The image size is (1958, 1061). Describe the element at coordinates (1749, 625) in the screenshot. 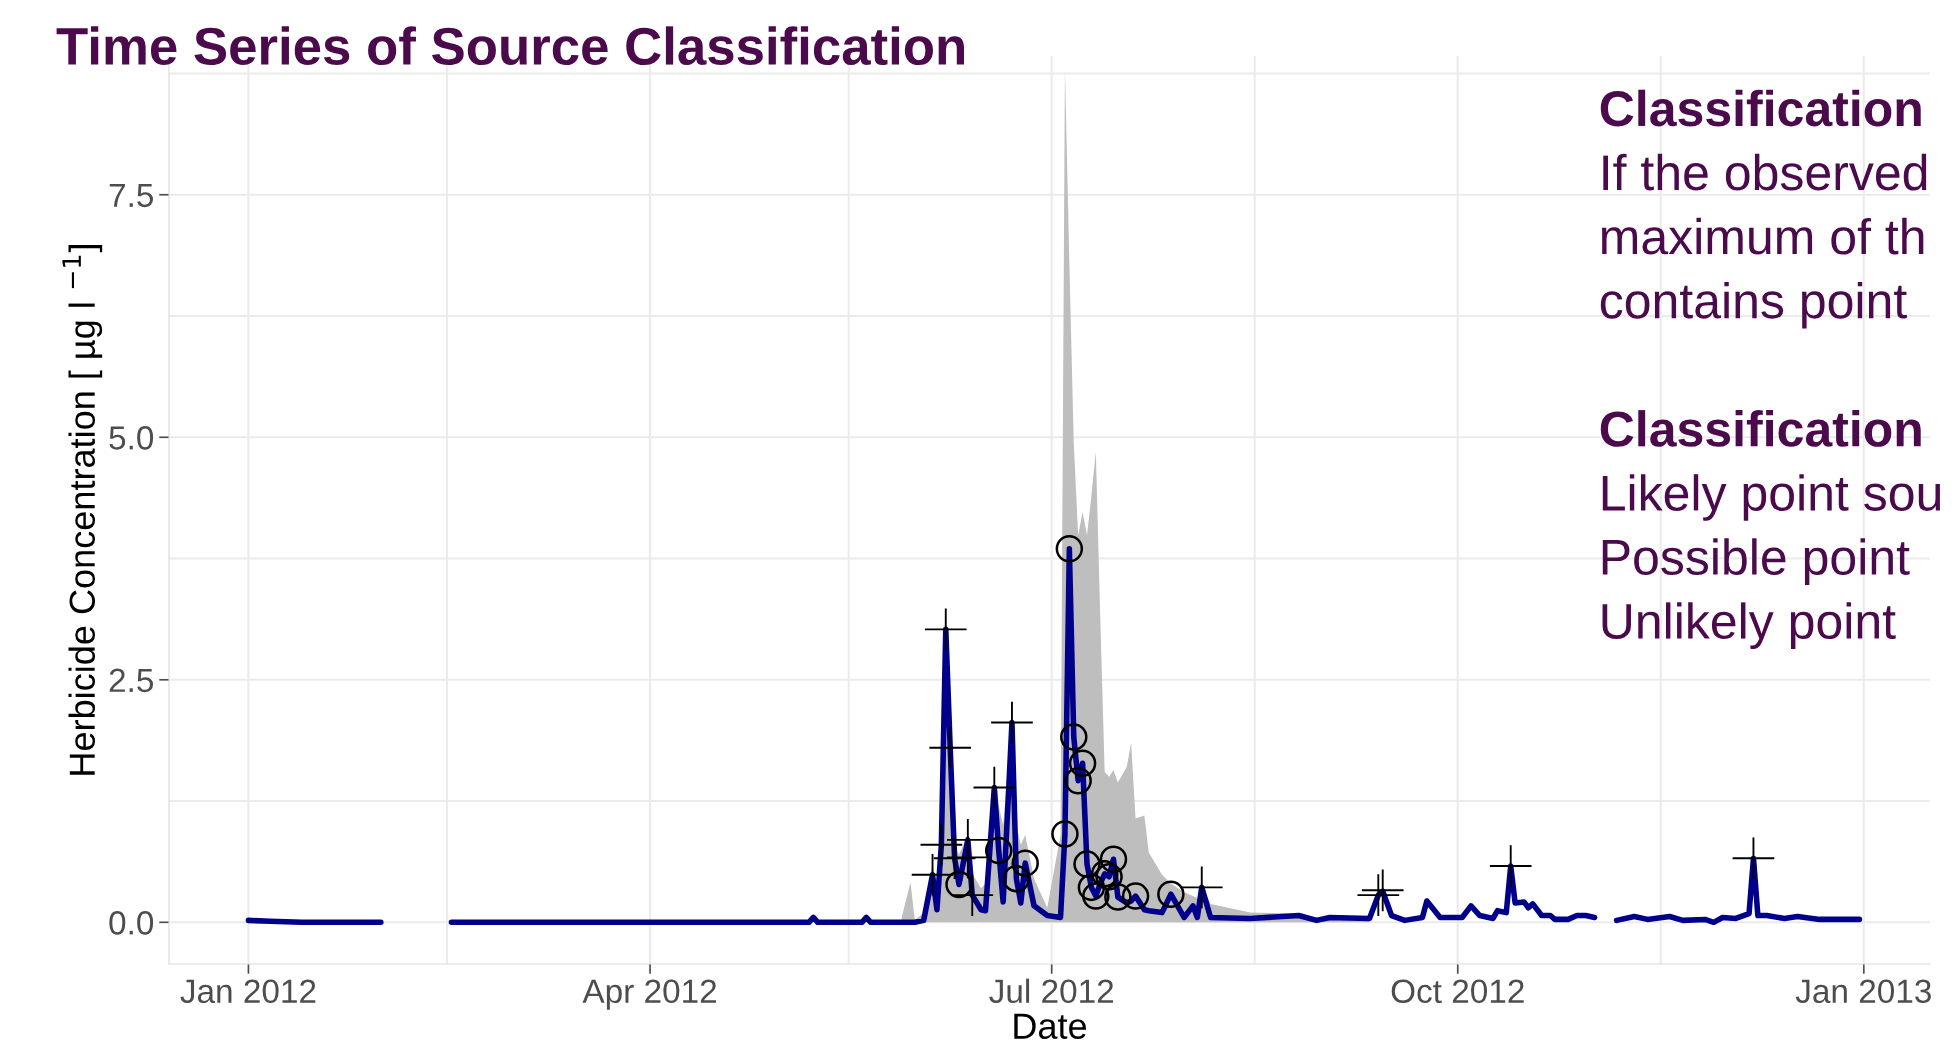

I see `annotation: Unlikely point` at that location.